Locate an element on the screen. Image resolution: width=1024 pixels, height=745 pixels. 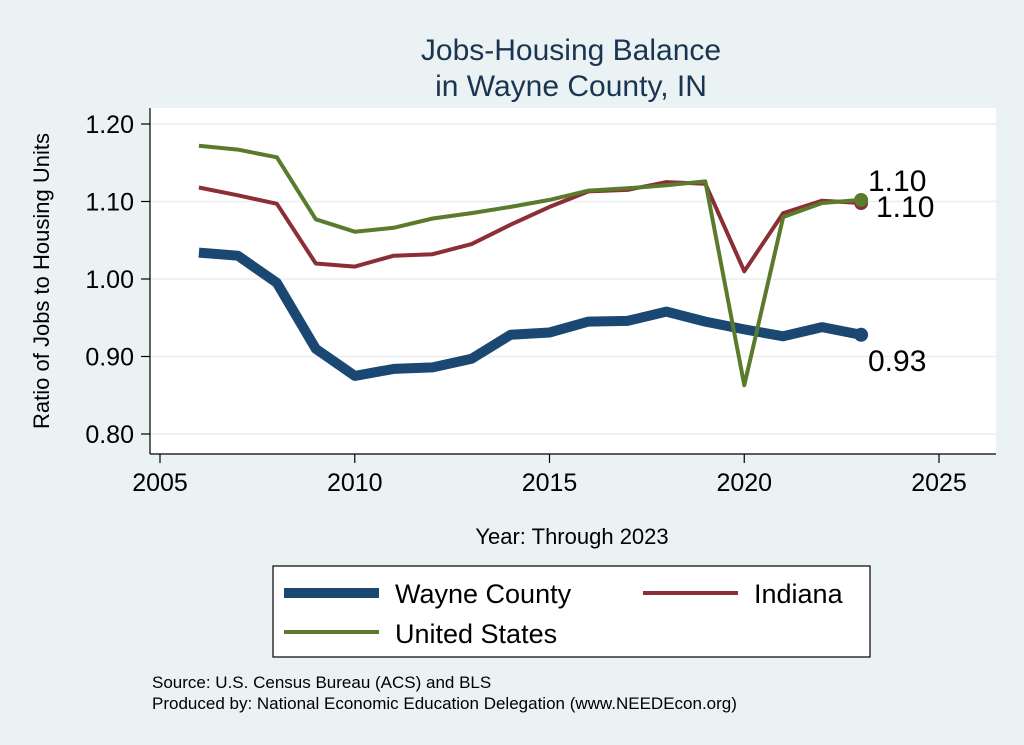
series-line-wayne-county is located at coordinates (530, 314).